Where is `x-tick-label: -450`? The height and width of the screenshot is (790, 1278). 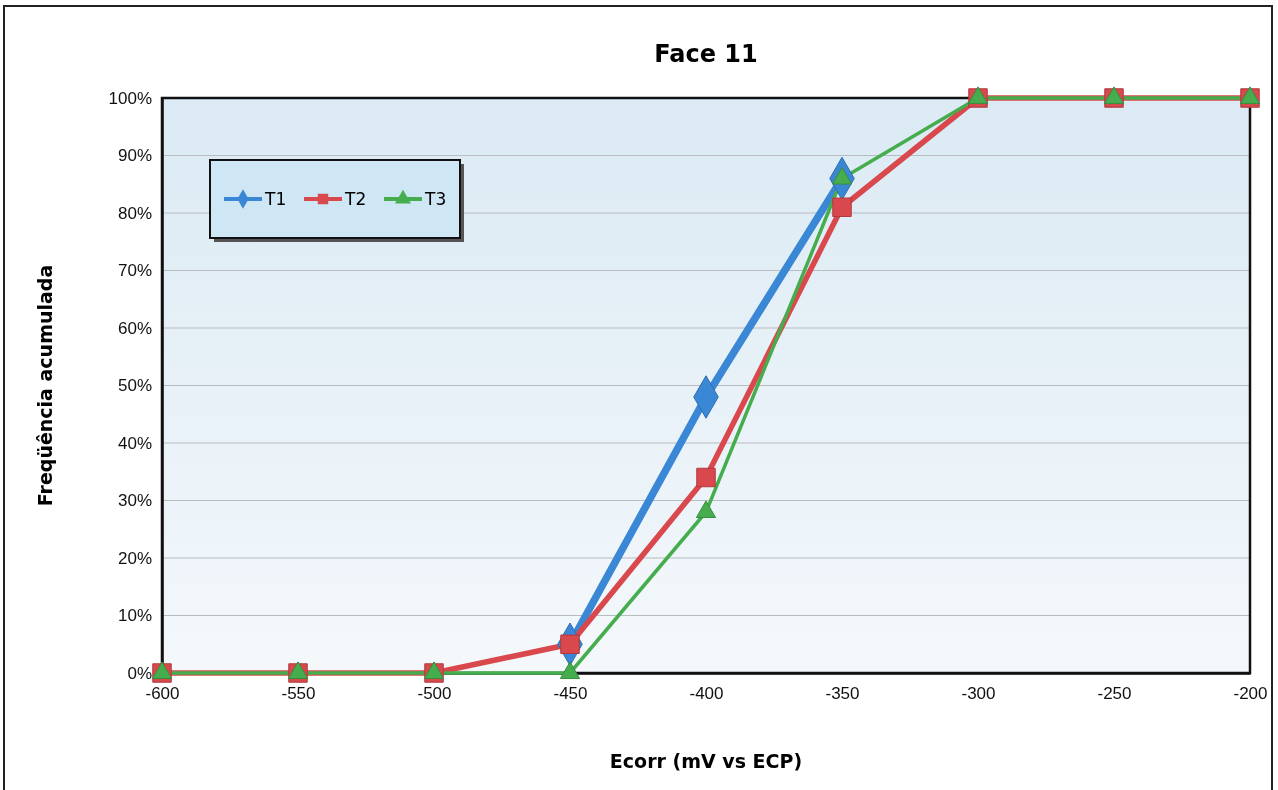 x-tick-label: -450 is located at coordinates (570, 694).